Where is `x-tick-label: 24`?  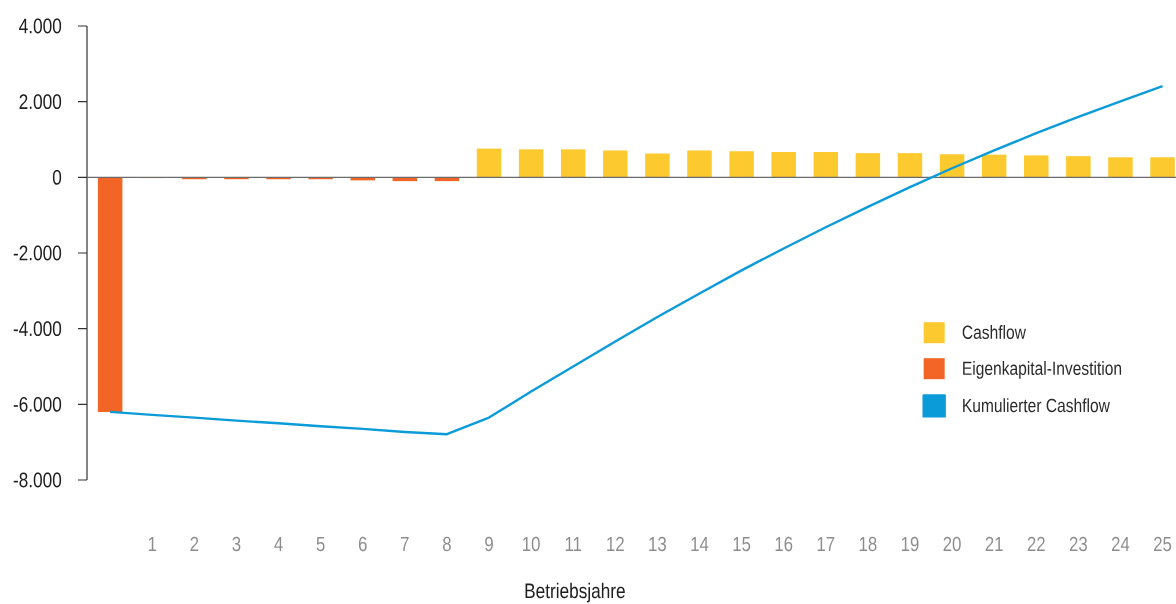
x-tick-label: 24 is located at coordinates (1120, 543).